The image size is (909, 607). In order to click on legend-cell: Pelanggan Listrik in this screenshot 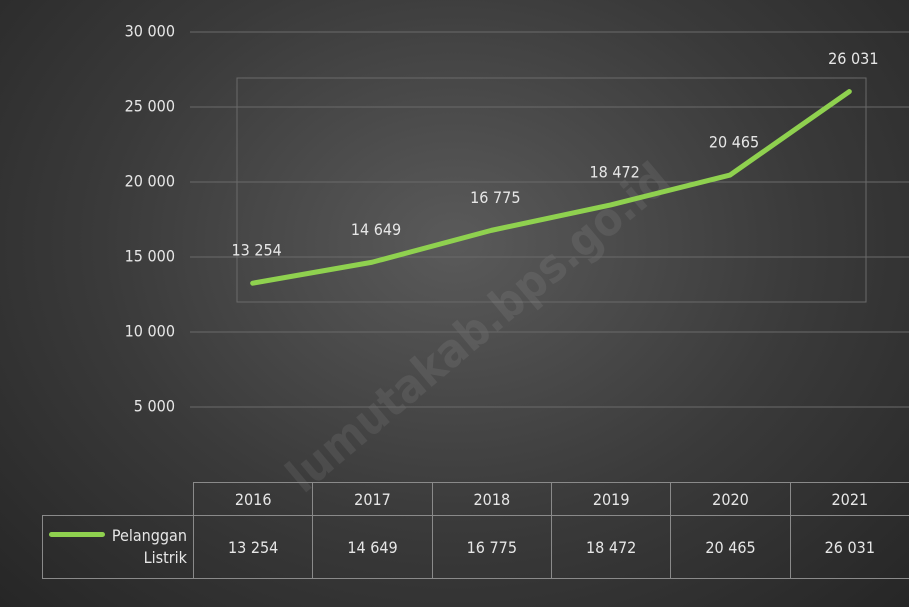, I will do `click(118, 547)`.